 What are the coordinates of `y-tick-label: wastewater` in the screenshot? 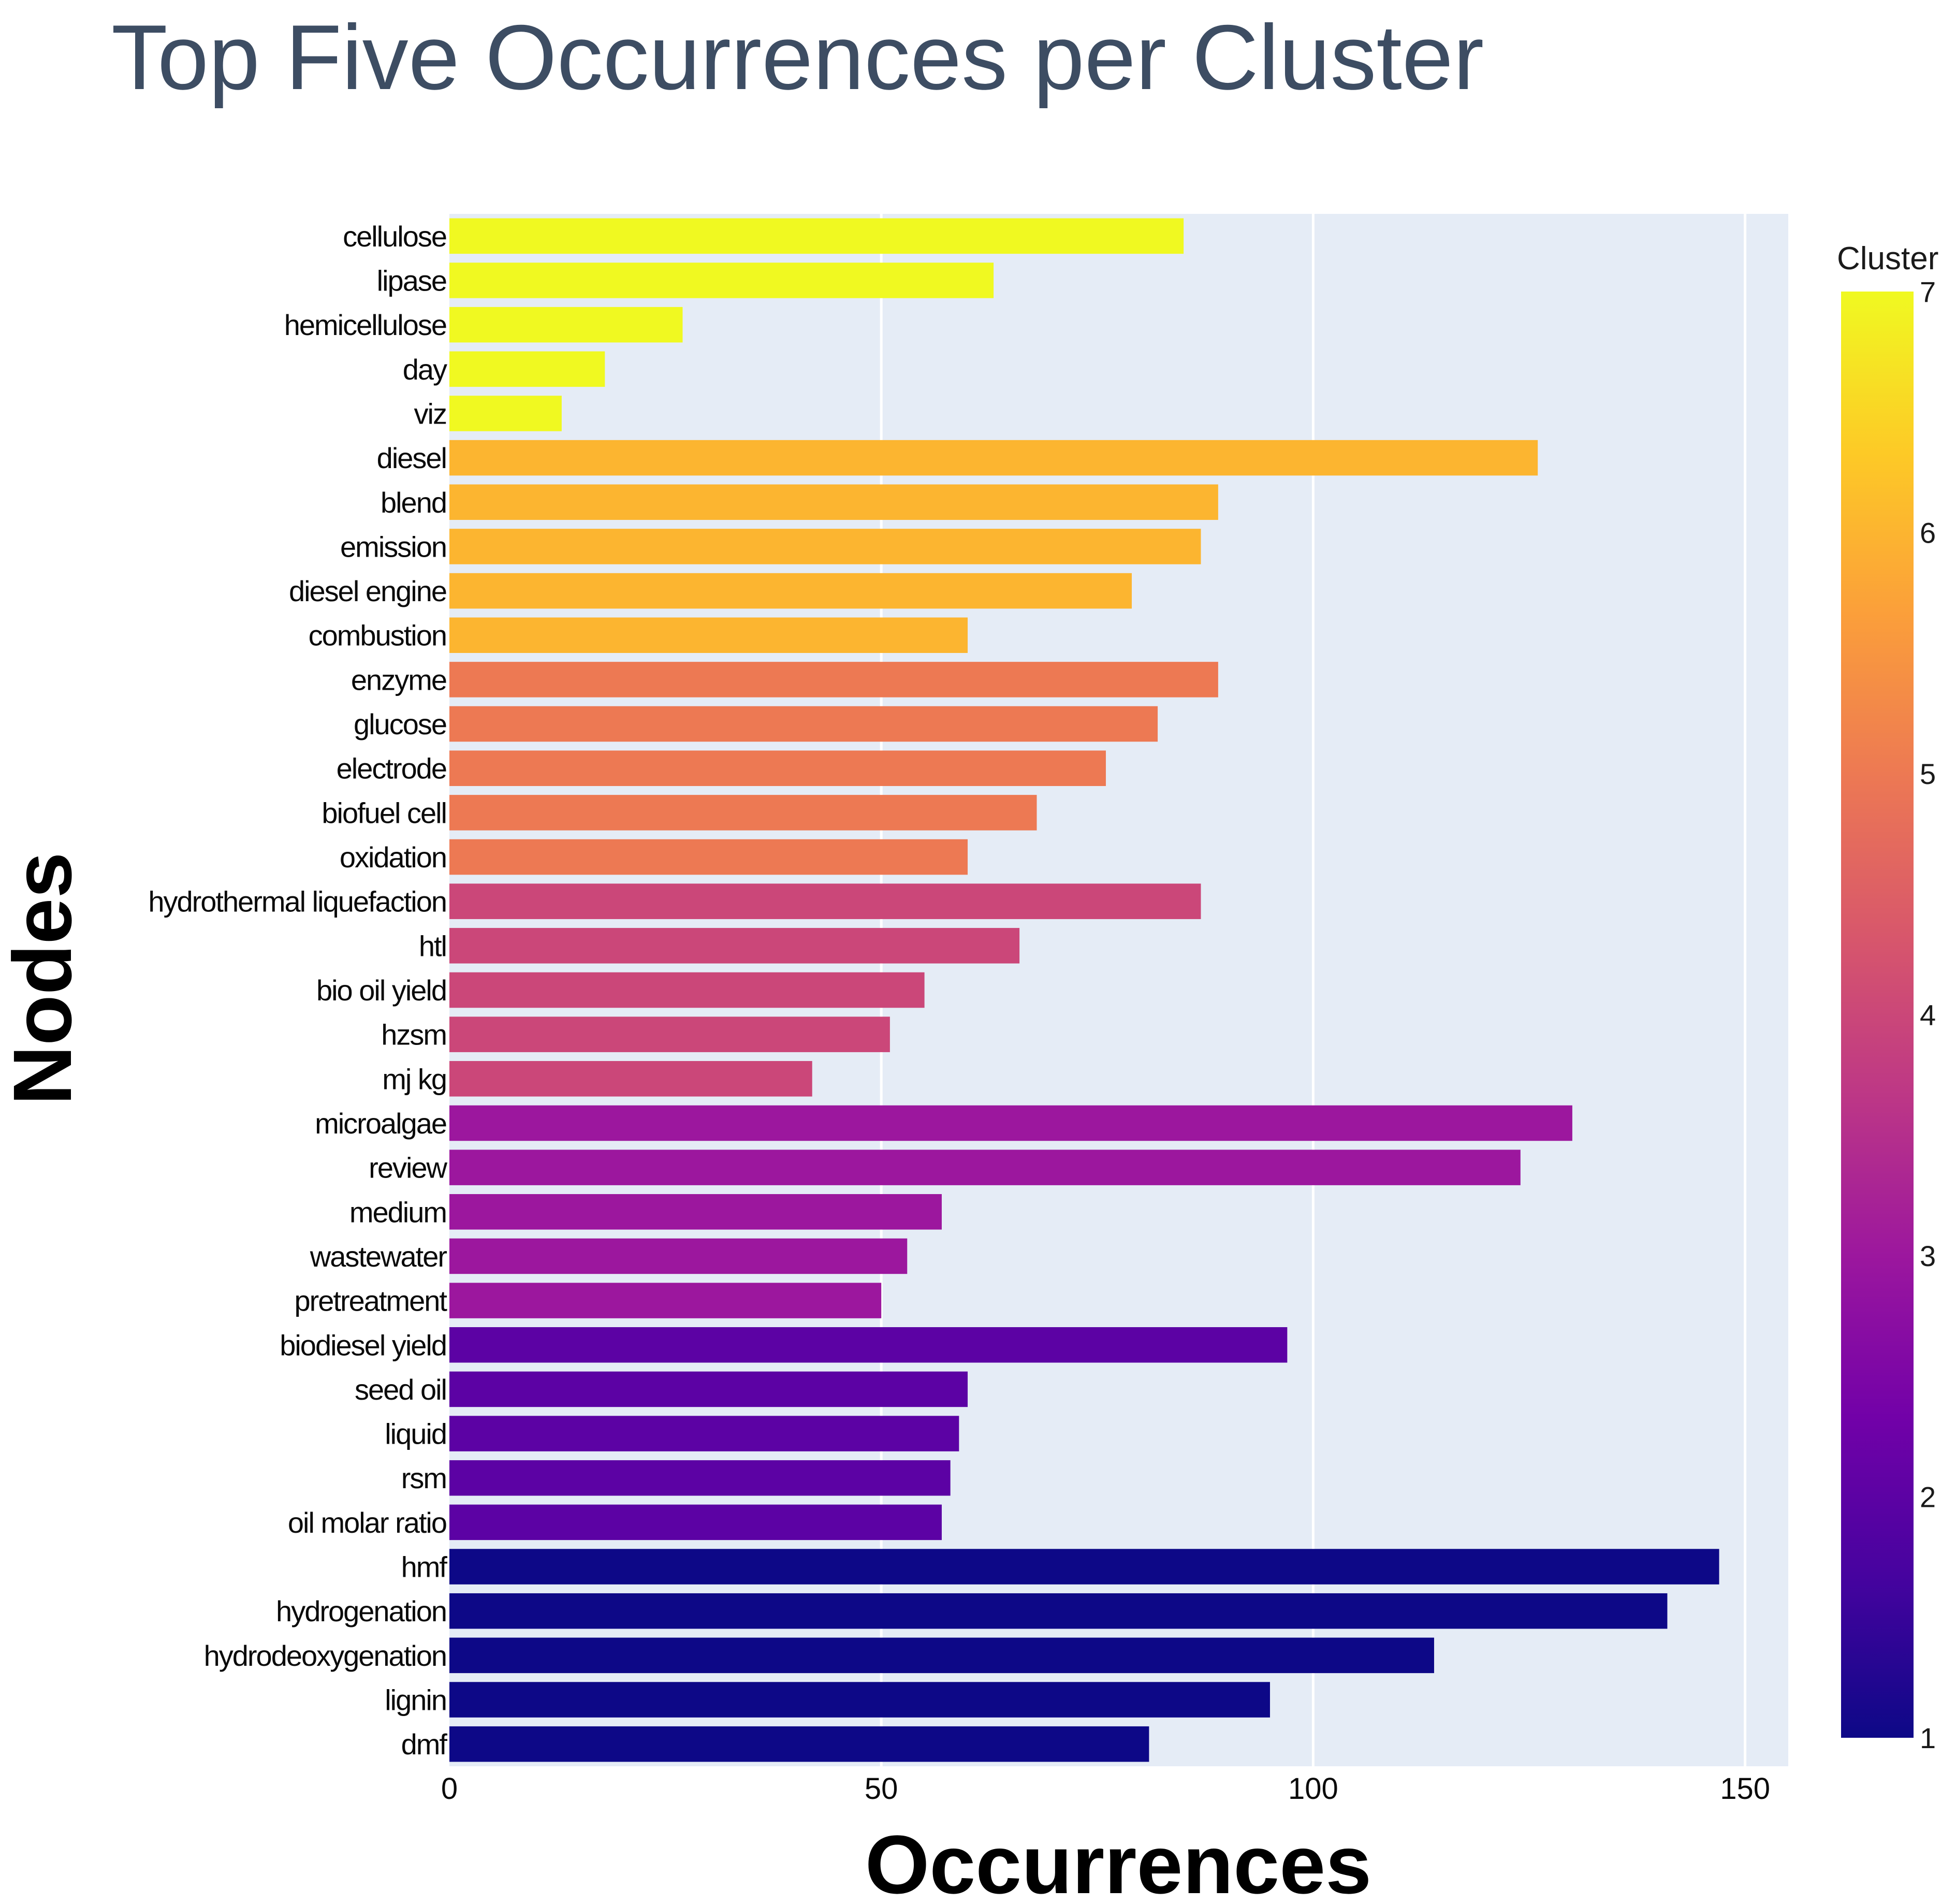 It's located at (378, 1256).